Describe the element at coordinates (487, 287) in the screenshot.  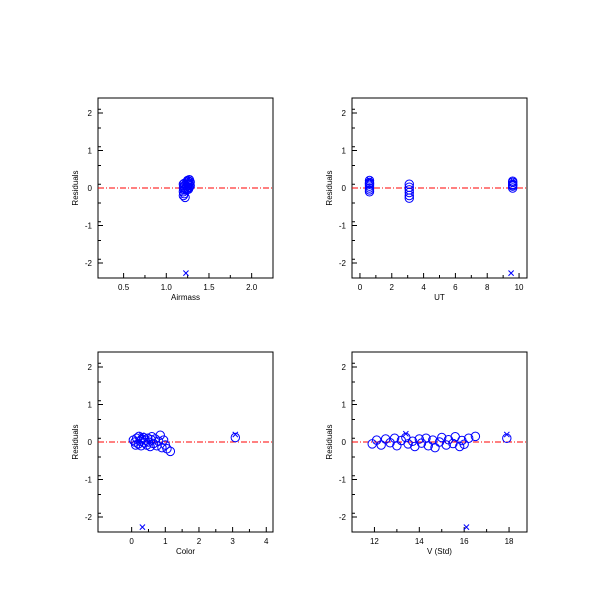
I see `x-tick-label: 8` at that location.